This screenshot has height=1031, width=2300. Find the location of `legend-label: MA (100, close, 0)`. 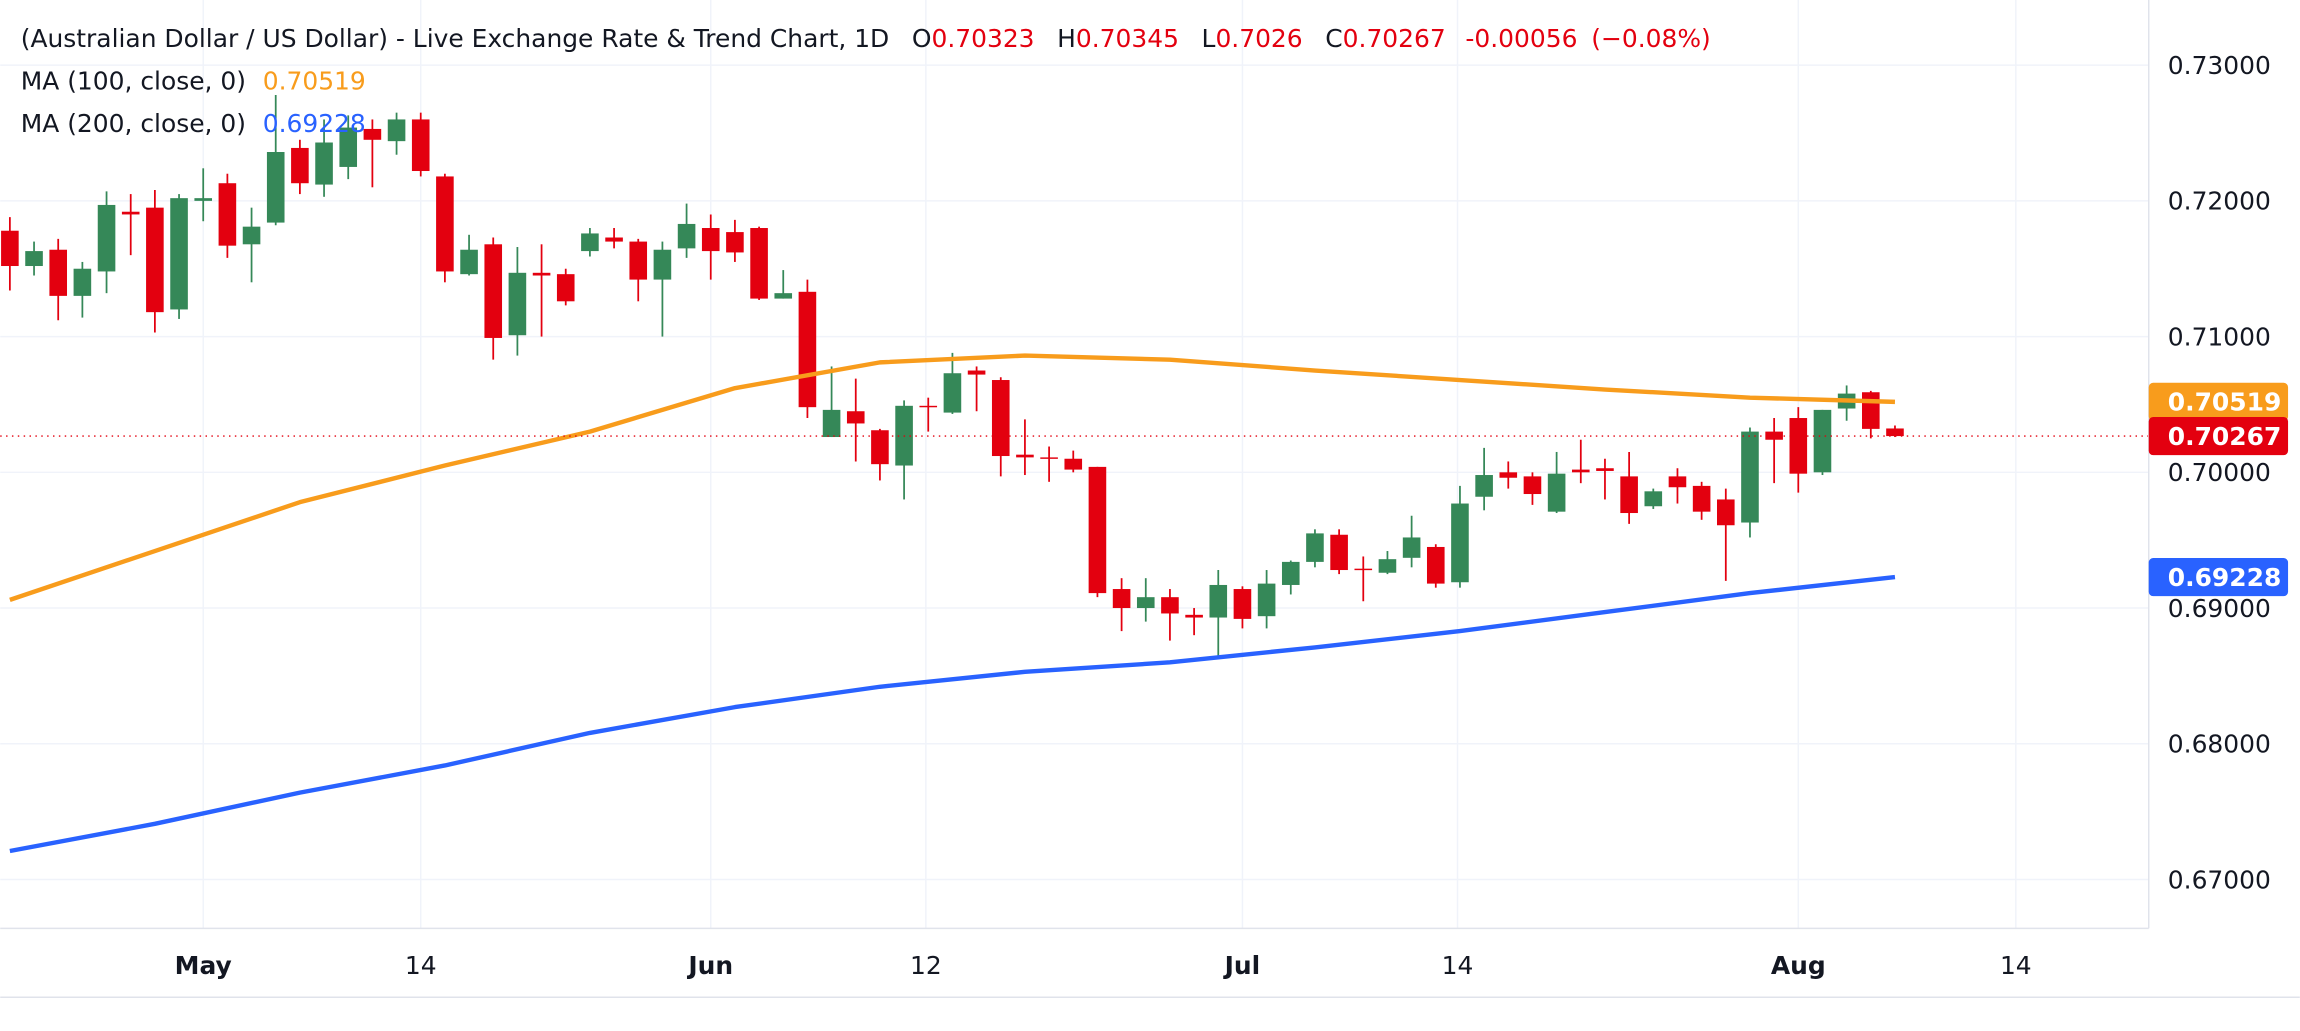

legend-label: MA (100, close, 0) is located at coordinates (133, 80).